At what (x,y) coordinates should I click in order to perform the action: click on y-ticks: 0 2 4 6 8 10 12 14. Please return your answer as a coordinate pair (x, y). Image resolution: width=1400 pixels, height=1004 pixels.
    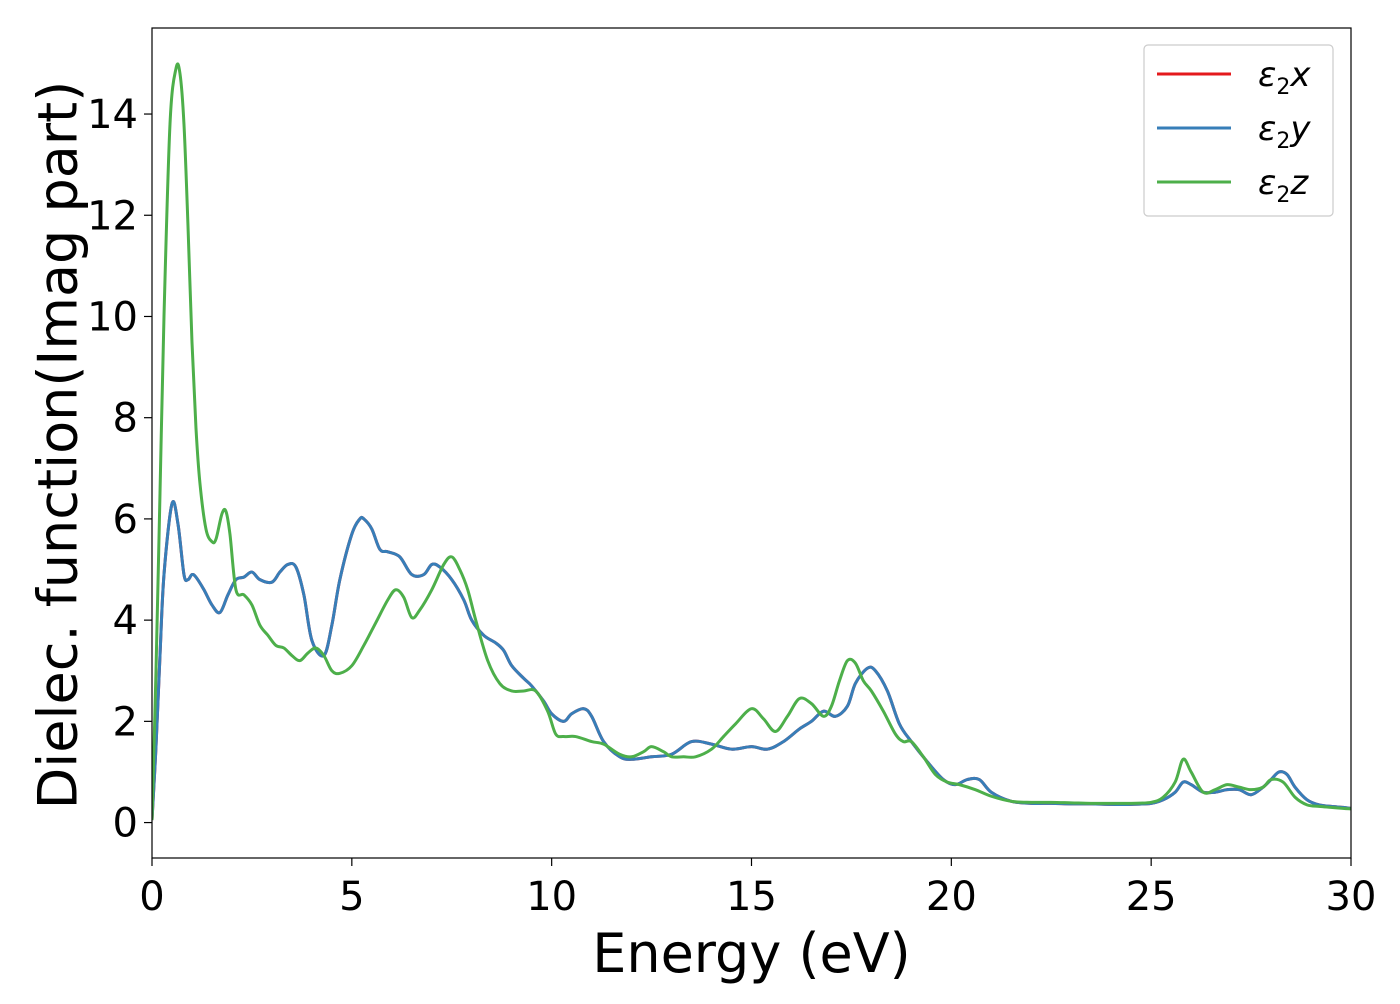
    Looking at the image, I should click on (119, 469).